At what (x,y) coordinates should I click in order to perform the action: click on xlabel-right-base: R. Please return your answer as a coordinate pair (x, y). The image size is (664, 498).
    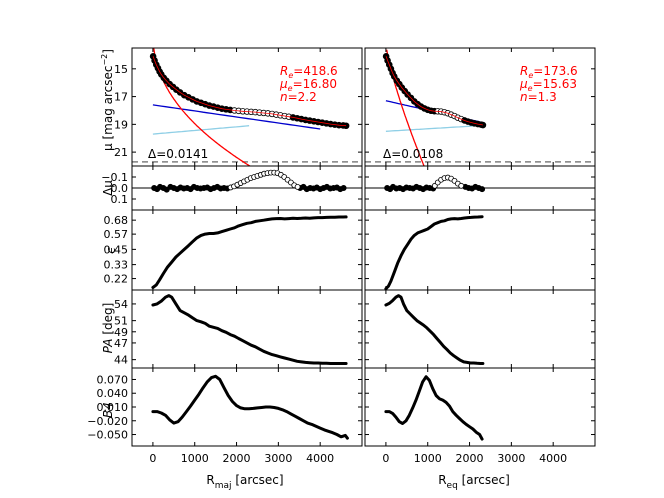
    Looking at the image, I should click on (442, 480).